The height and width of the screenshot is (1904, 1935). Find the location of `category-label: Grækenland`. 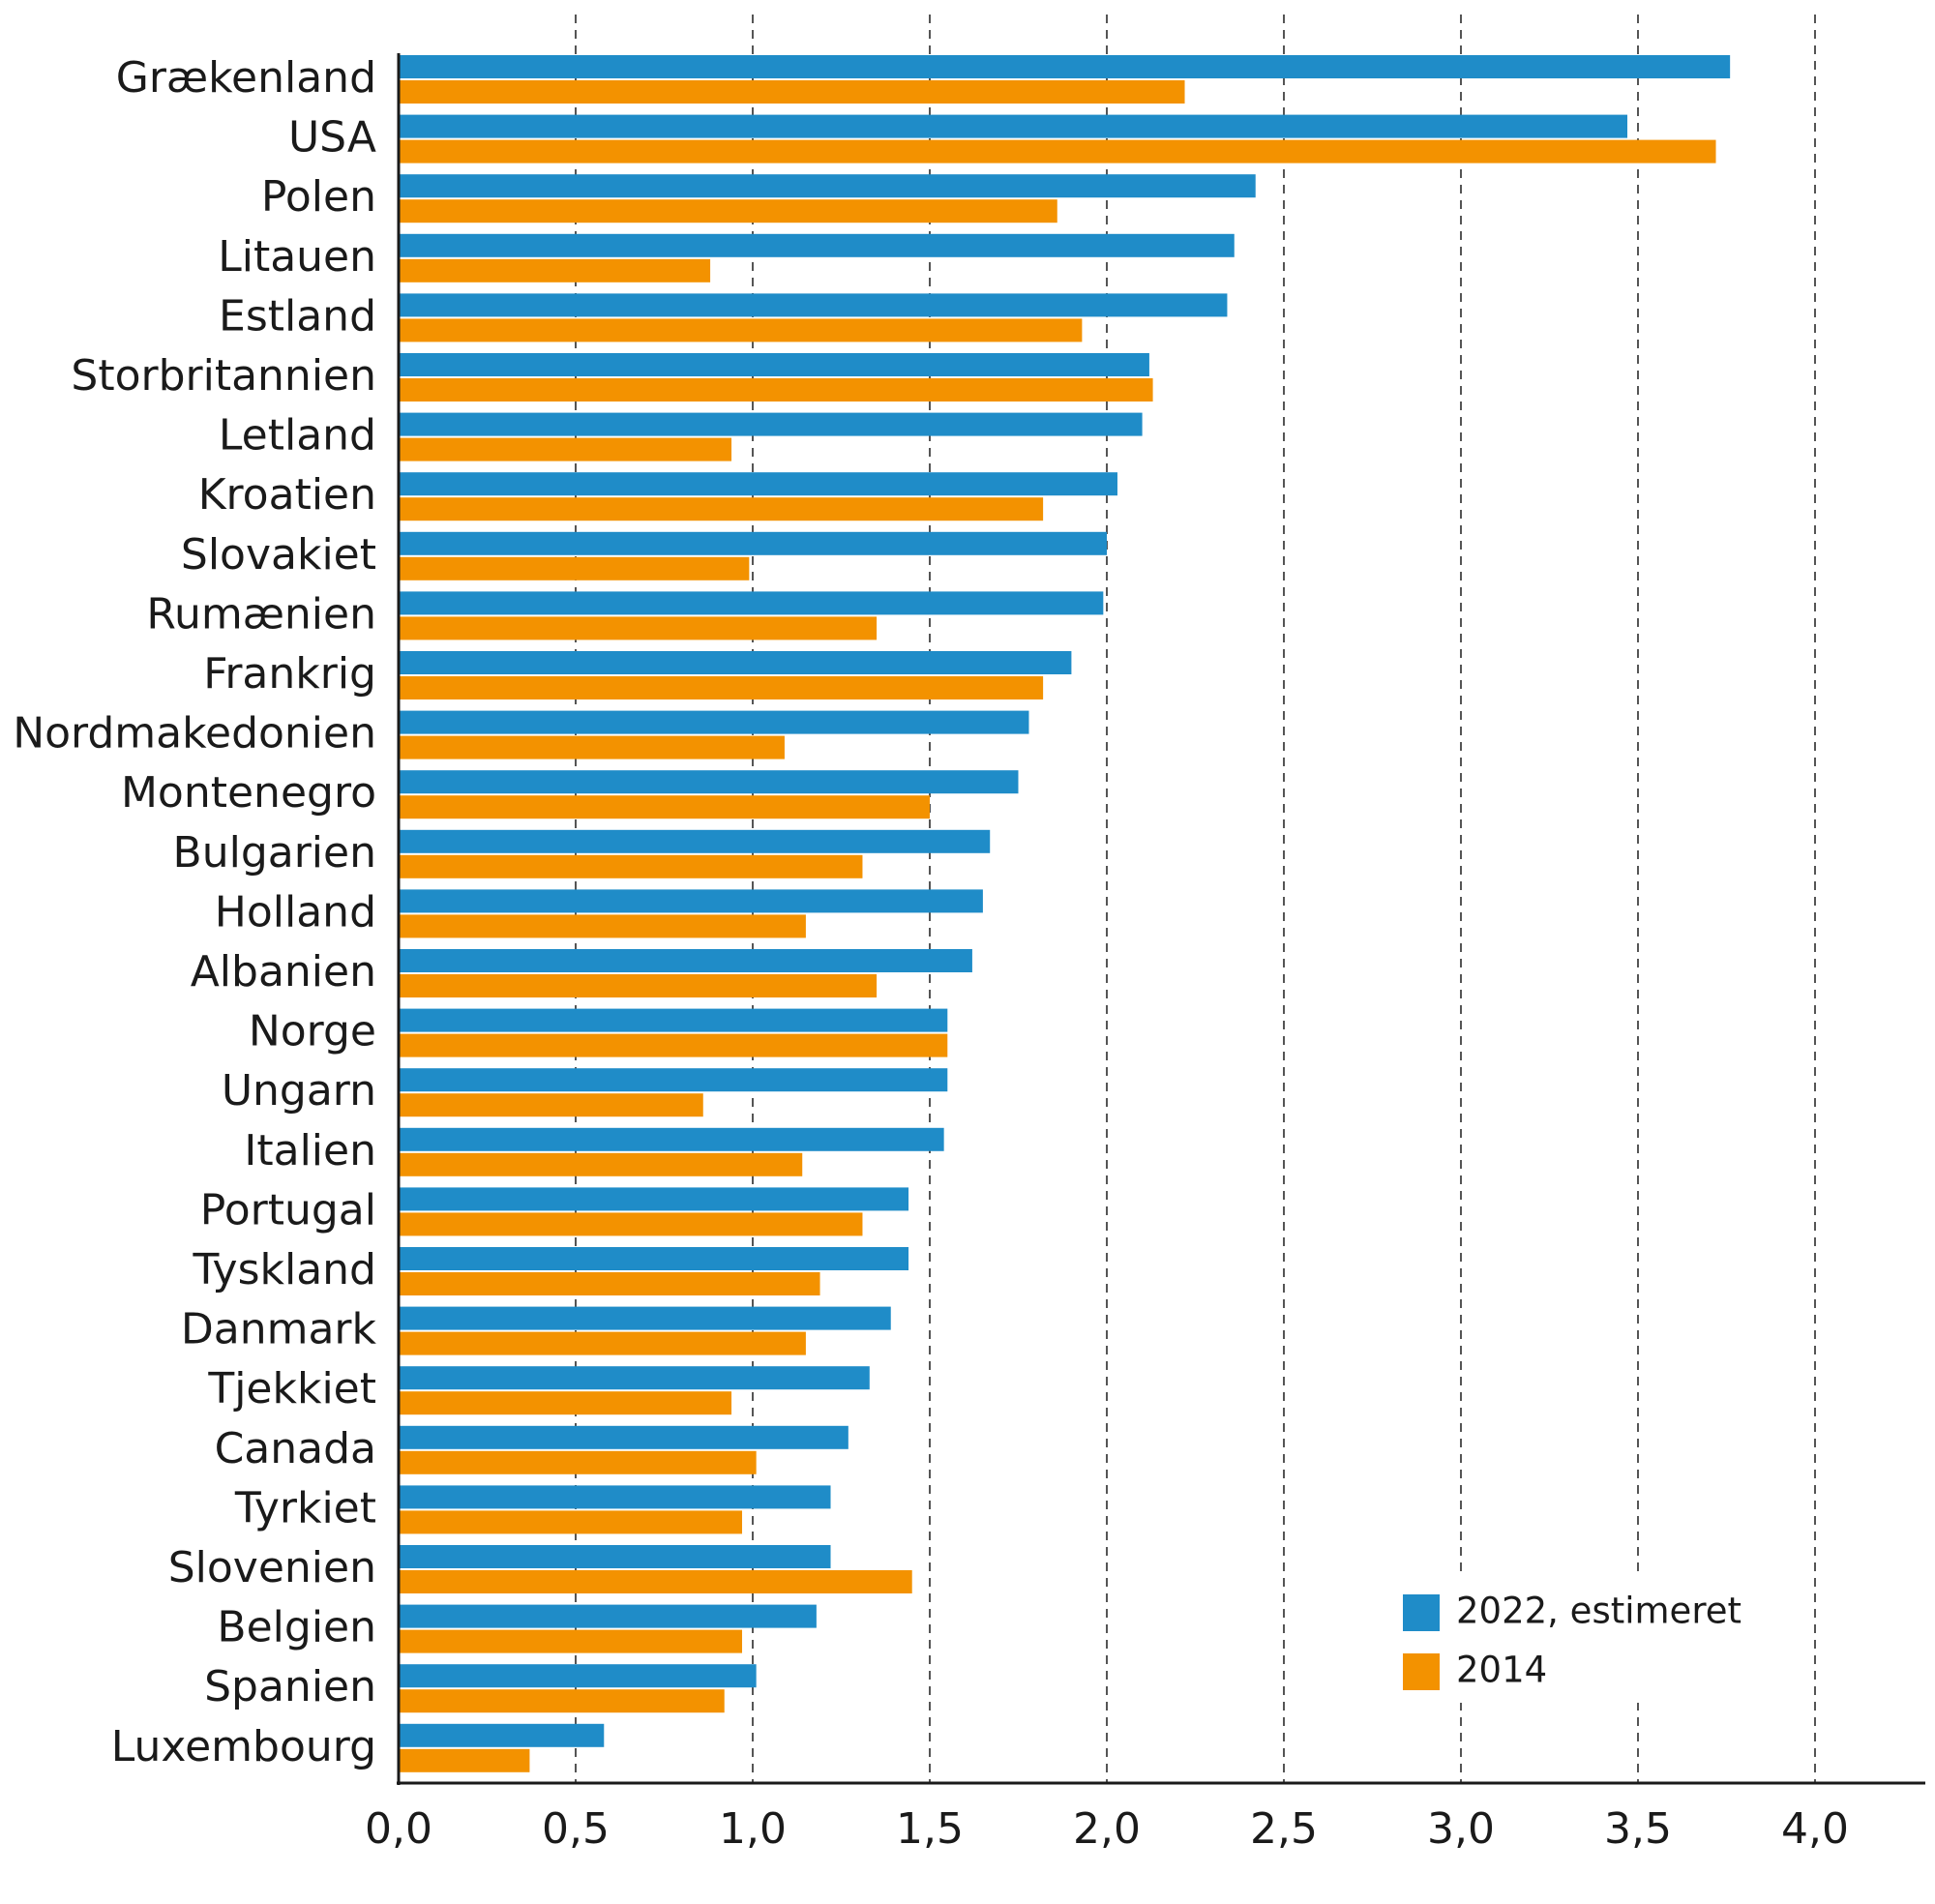

category-label: Grækenland is located at coordinates (246, 78).